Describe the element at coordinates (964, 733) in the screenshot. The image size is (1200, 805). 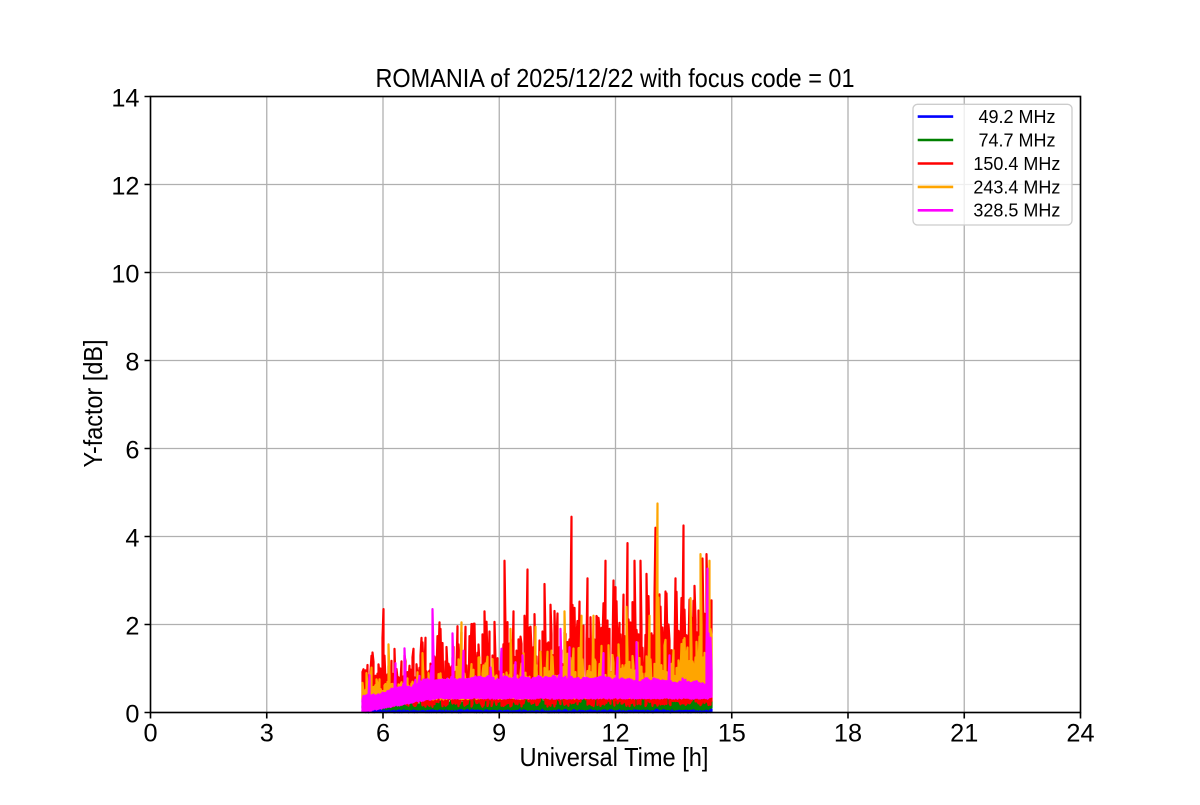
I see `svg-text: 21` at that location.